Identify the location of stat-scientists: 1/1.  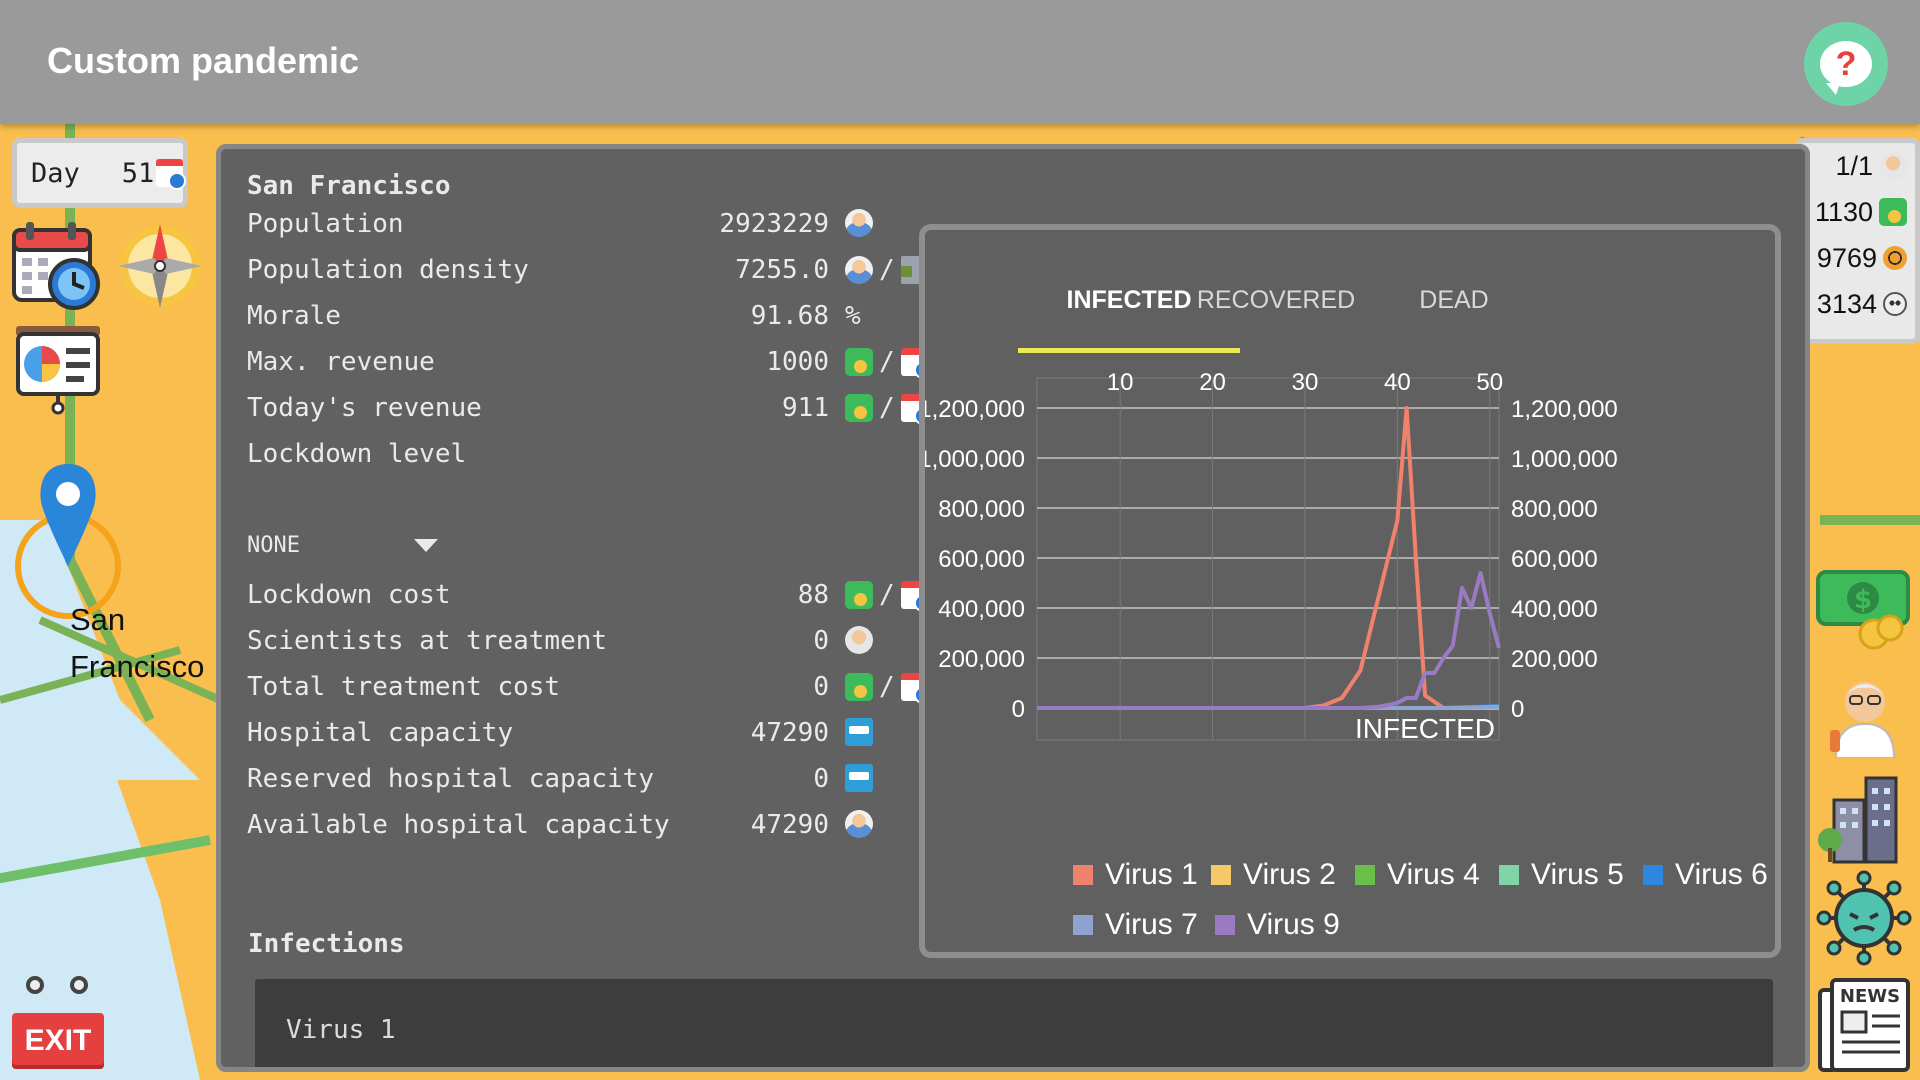
(1858, 166).